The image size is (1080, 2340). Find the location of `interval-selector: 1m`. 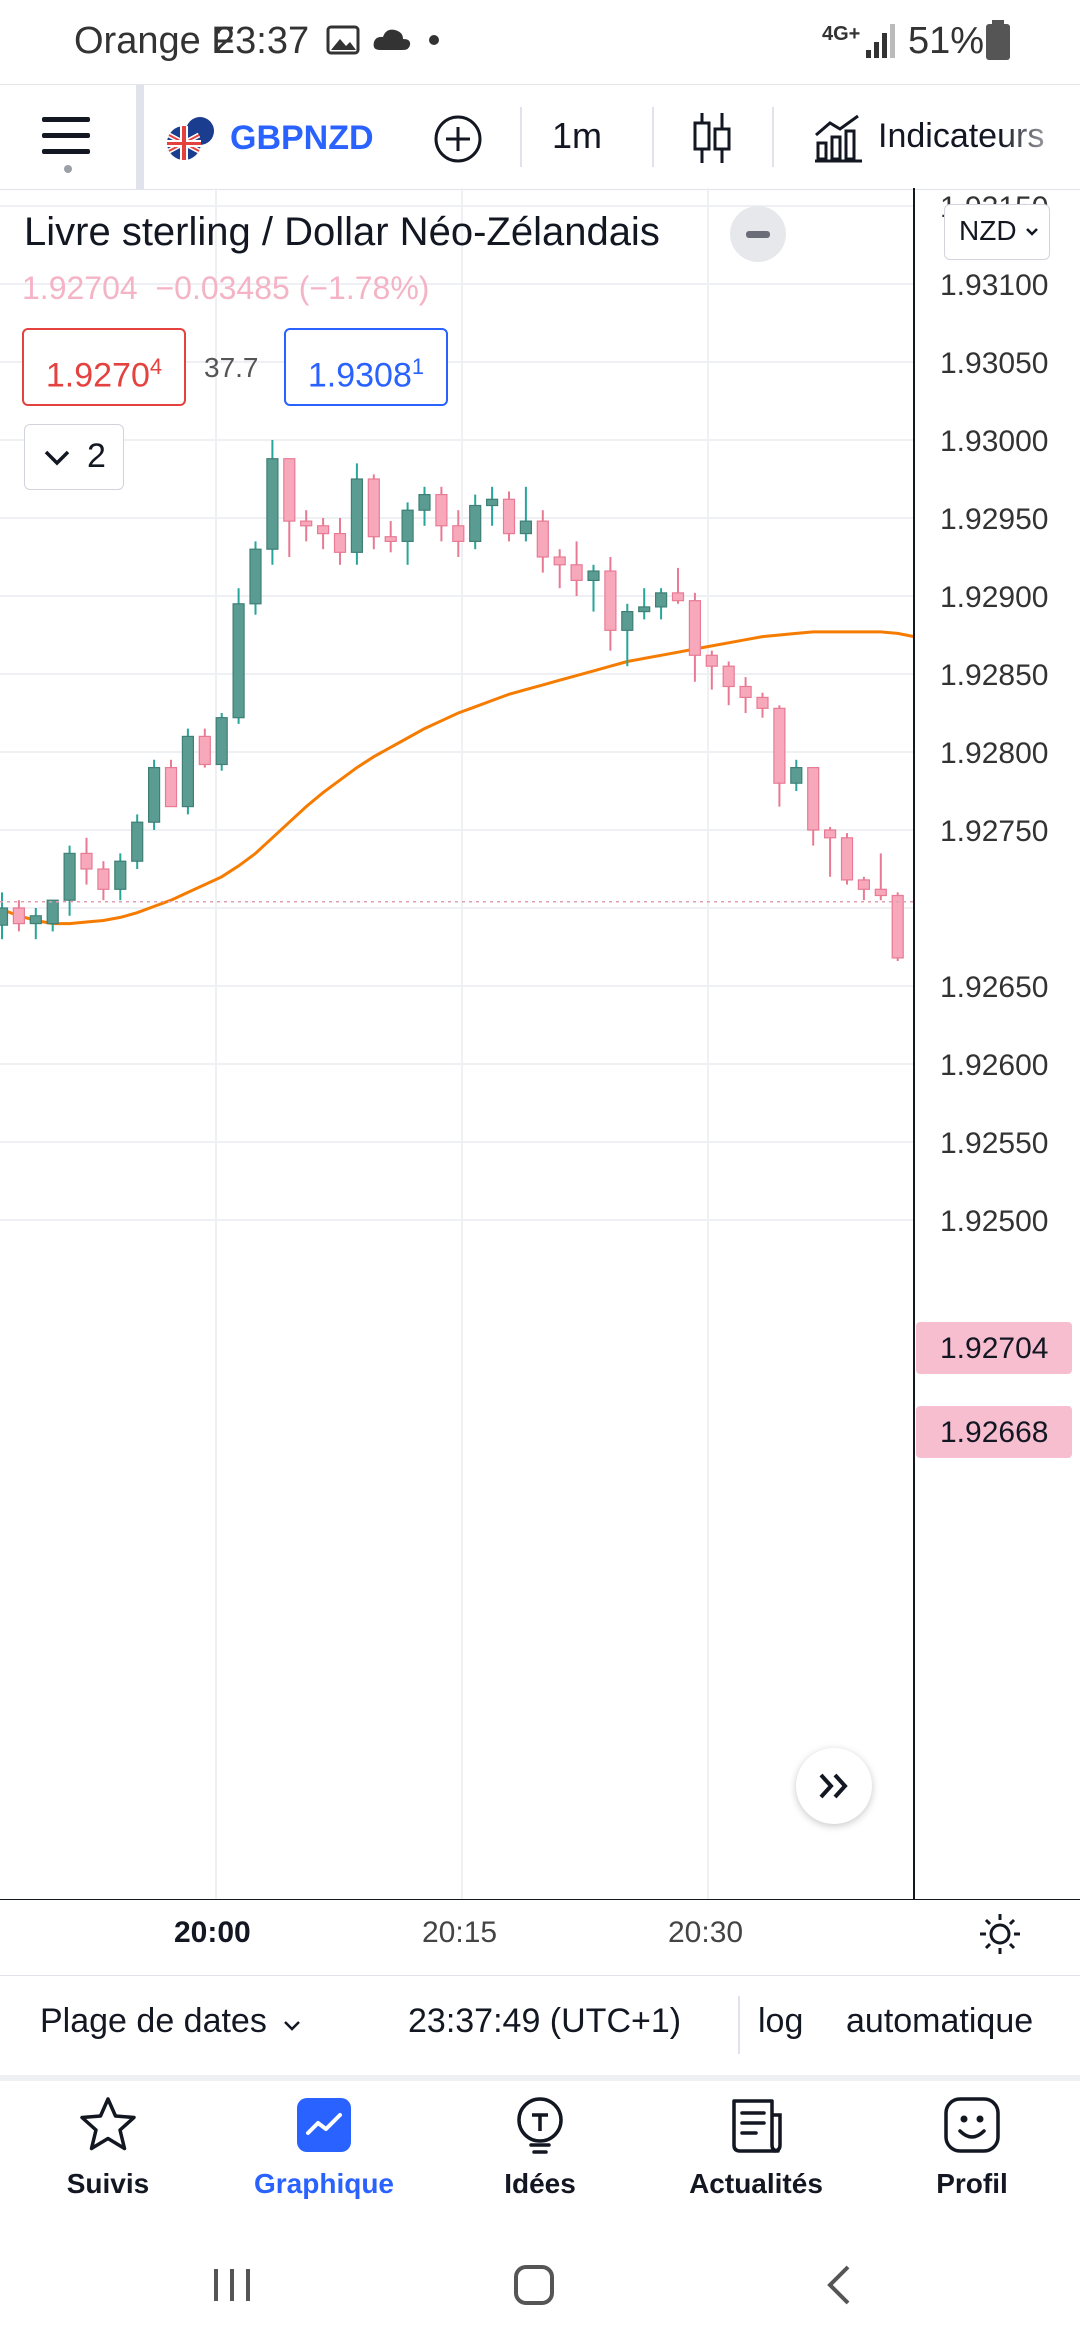

interval-selector: 1m is located at coordinates (577, 135).